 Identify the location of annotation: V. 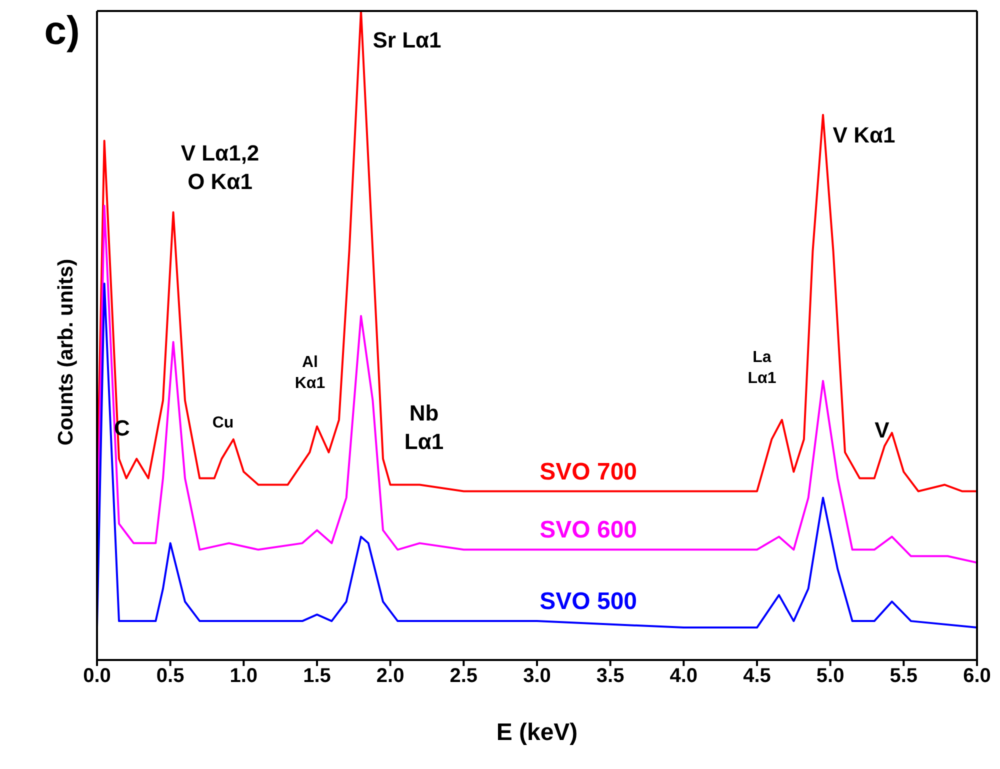
(882, 430).